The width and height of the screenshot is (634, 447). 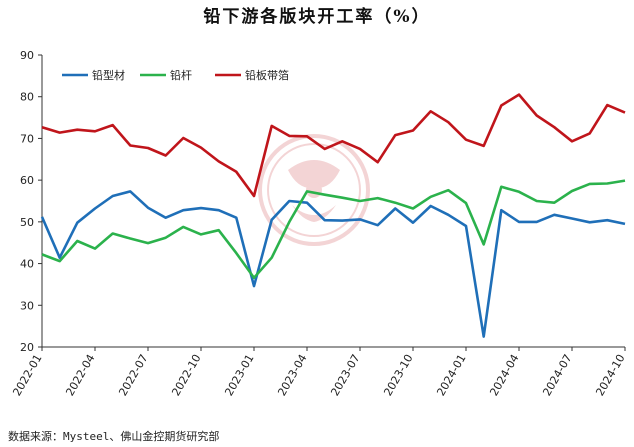 I want to click on y-tick-label: 70, so click(x=27, y=138).